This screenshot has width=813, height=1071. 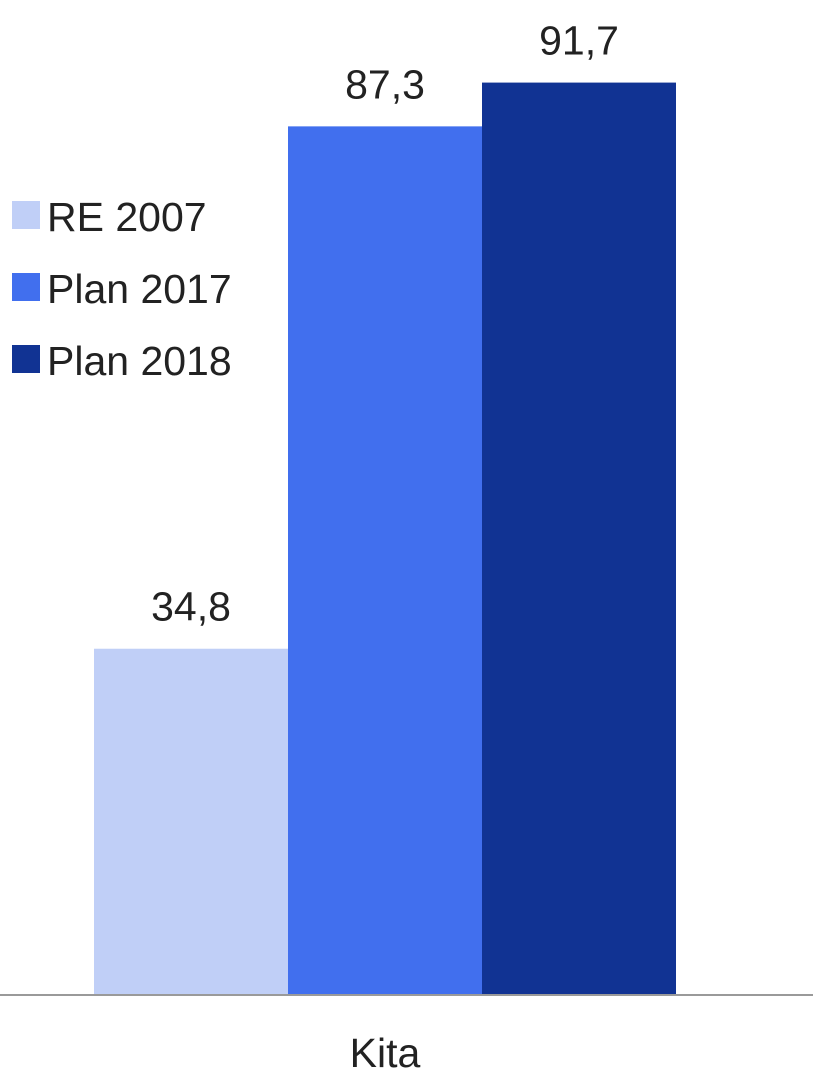 I want to click on bar-re-2007, so click(x=191, y=821).